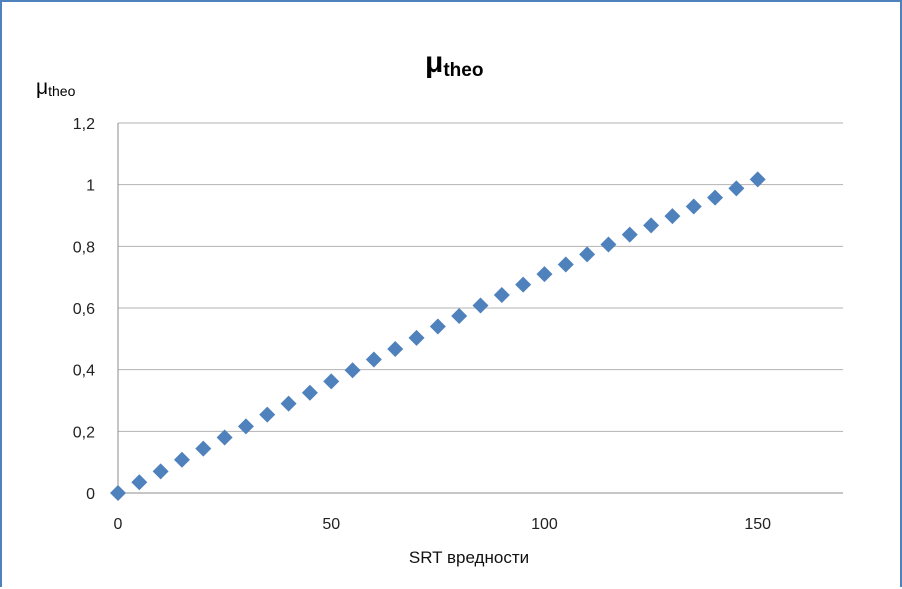  What do you see at coordinates (544, 524) in the screenshot?
I see `x-tick-label: 100` at bounding box center [544, 524].